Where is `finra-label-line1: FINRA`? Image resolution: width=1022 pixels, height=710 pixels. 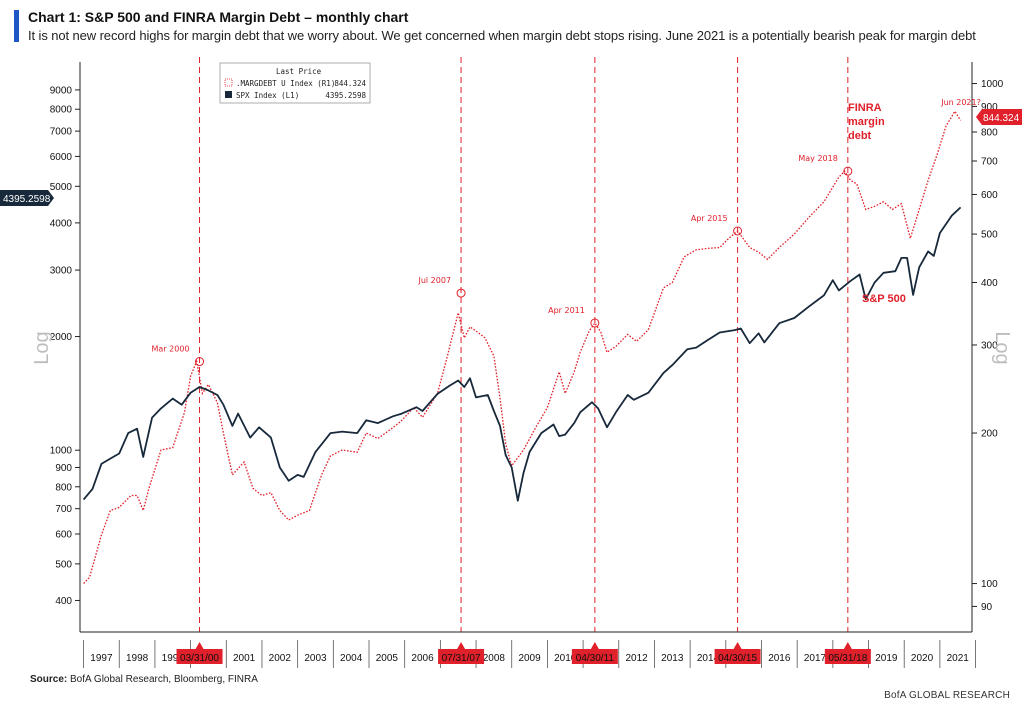 finra-label-line1: FINRA is located at coordinates (865, 108).